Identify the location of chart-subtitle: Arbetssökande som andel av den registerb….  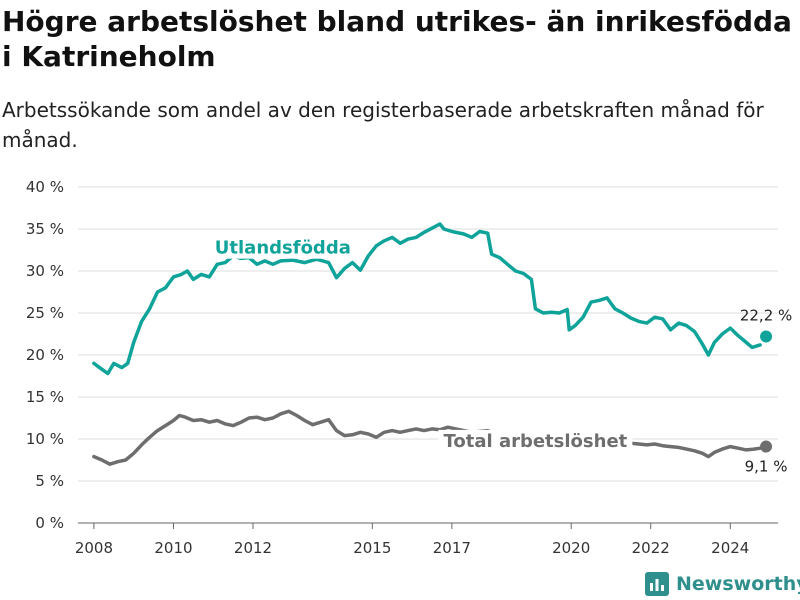
(383, 125).